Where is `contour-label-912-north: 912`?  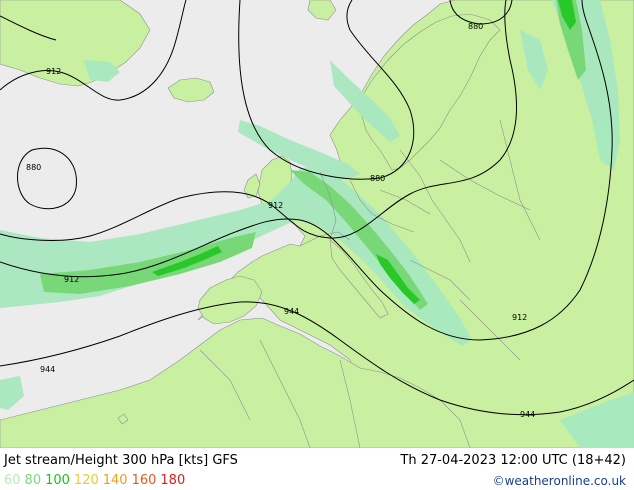
contour-label-912-north: 912 is located at coordinates (53, 71).